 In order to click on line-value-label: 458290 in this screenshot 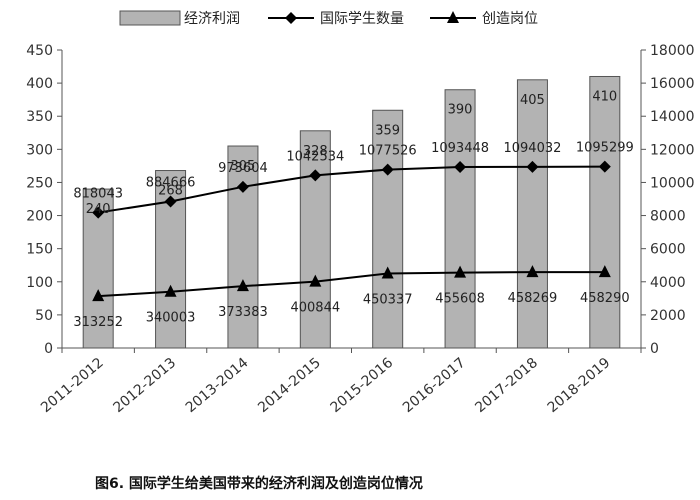, I will do `click(605, 298)`.